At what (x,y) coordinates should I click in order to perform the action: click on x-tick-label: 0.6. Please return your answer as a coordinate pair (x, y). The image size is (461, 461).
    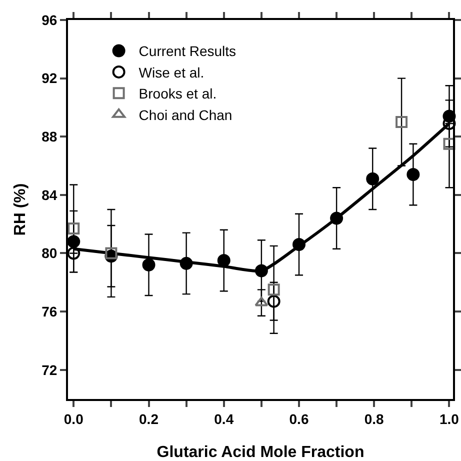
    Looking at the image, I should click on (299, 418).